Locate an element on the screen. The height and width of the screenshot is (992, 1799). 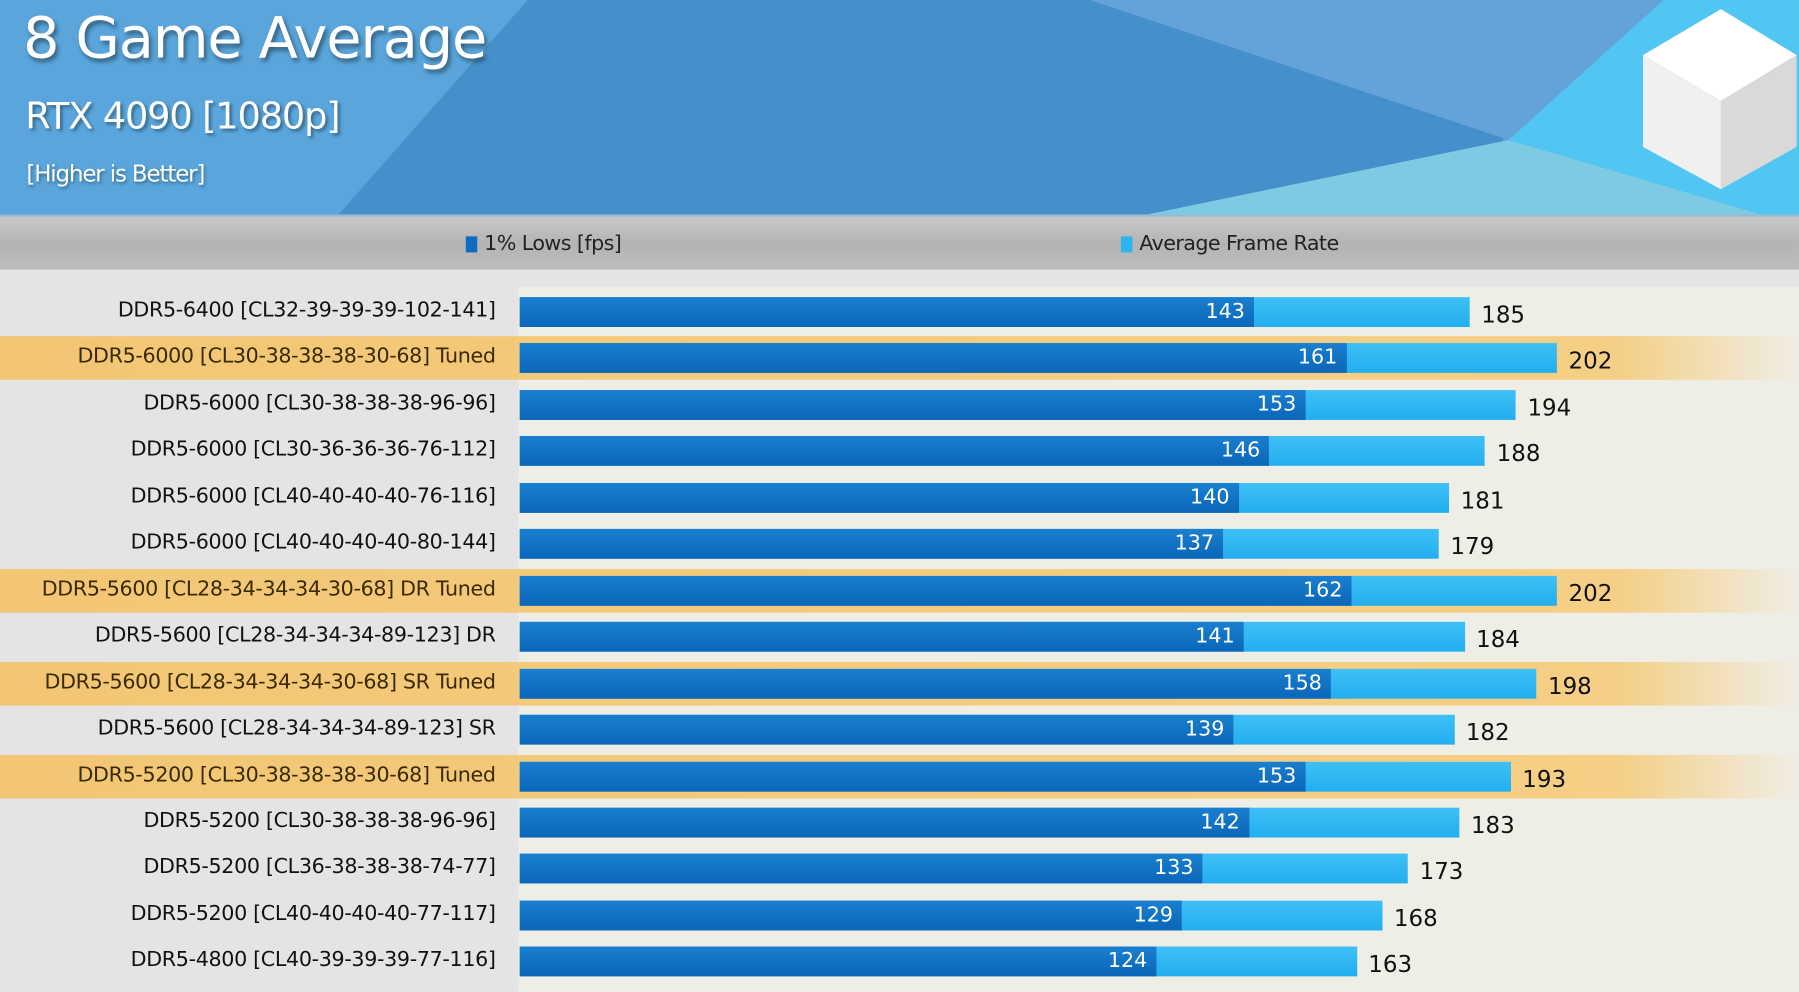
average-value-label: 179 is located at coordinates (1472, 546).